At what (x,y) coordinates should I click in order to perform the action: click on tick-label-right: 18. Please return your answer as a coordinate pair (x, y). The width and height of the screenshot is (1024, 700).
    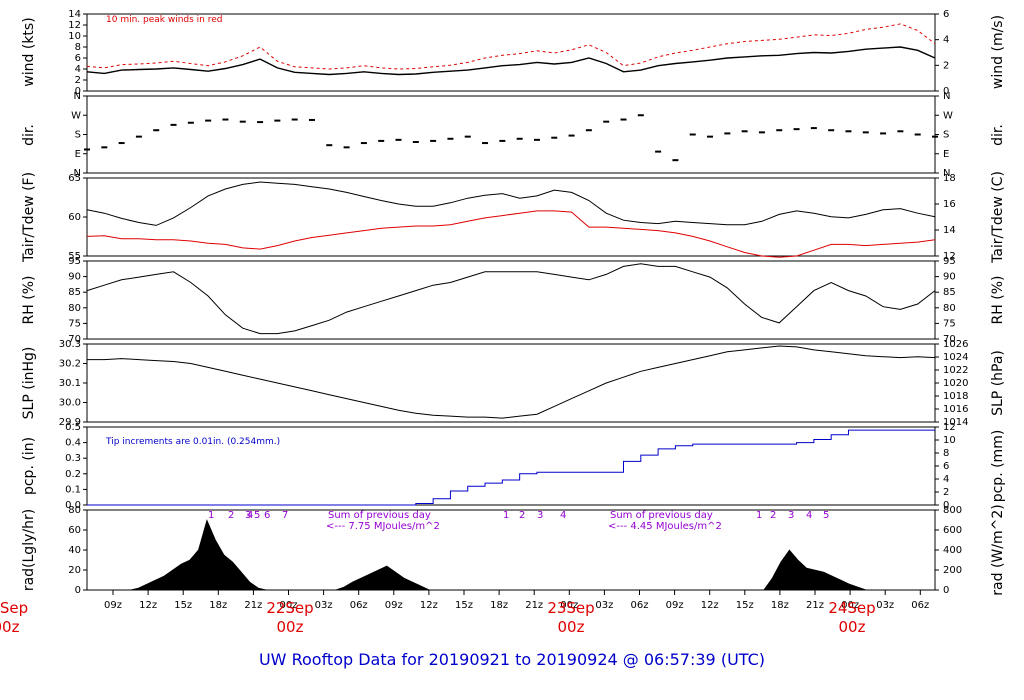
    Looking at the image, I should click on (949, 178).